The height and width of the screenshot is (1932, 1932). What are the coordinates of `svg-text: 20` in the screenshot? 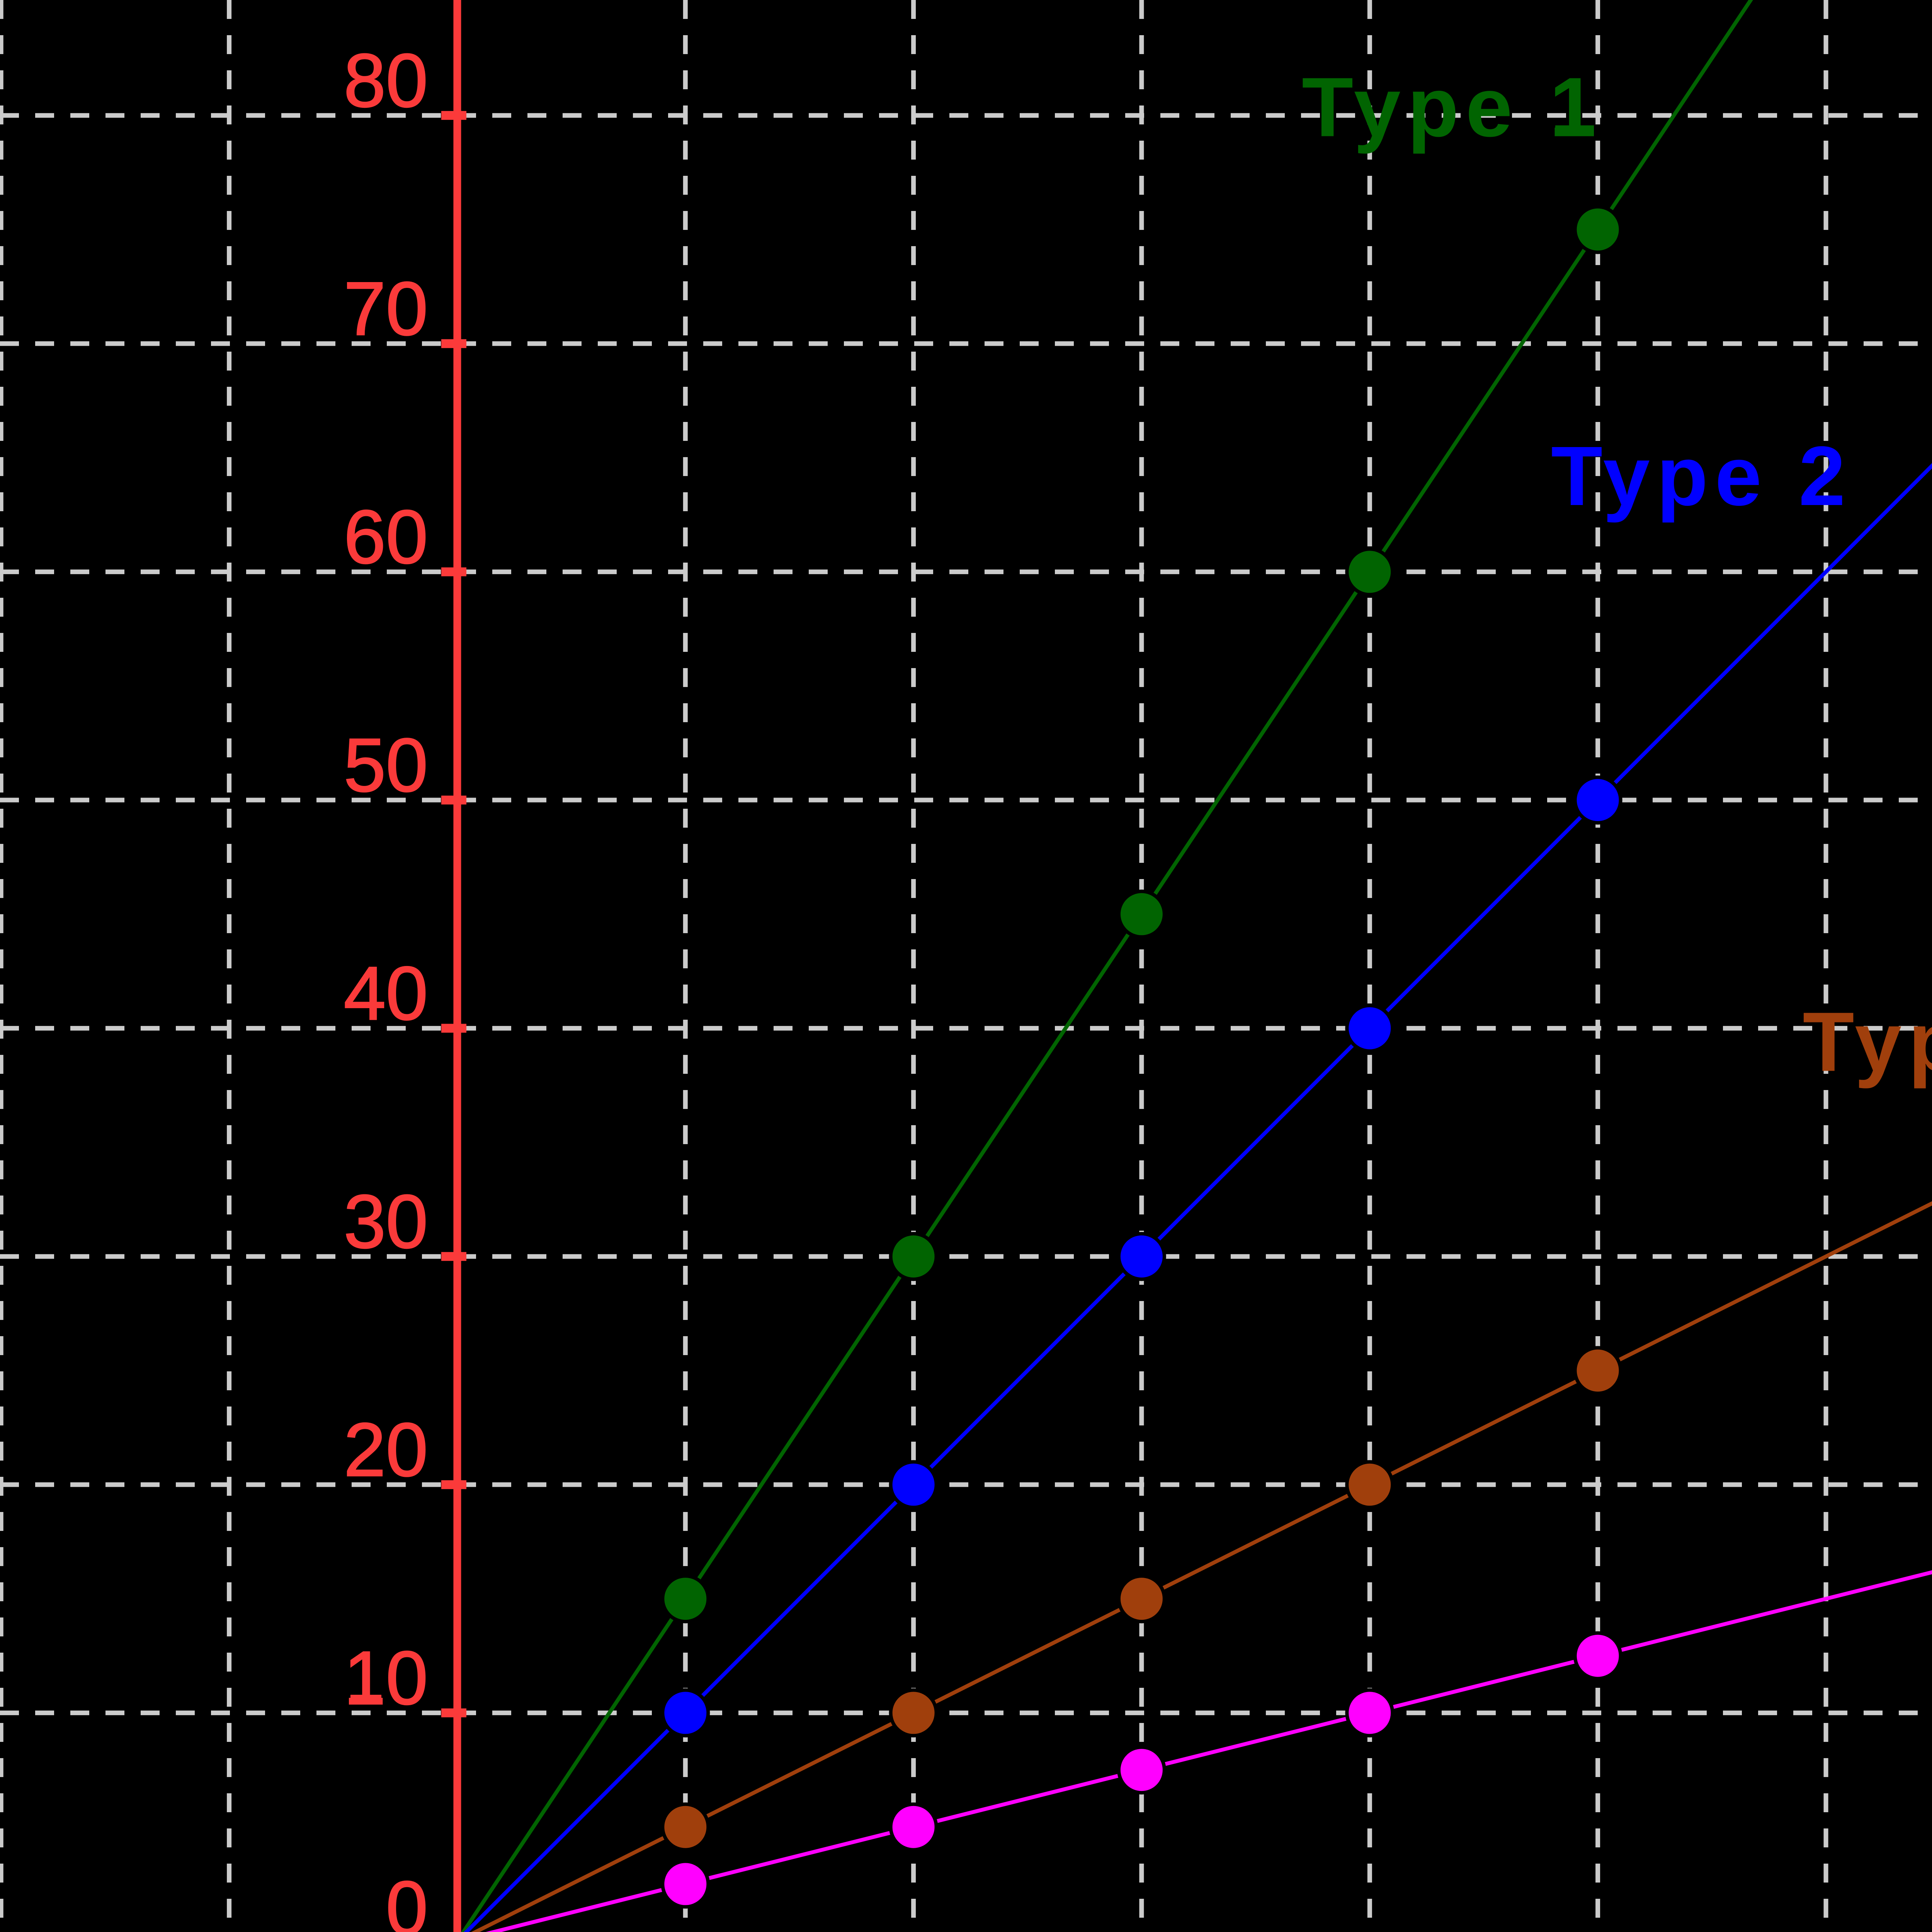 It's located at (386, 1449).